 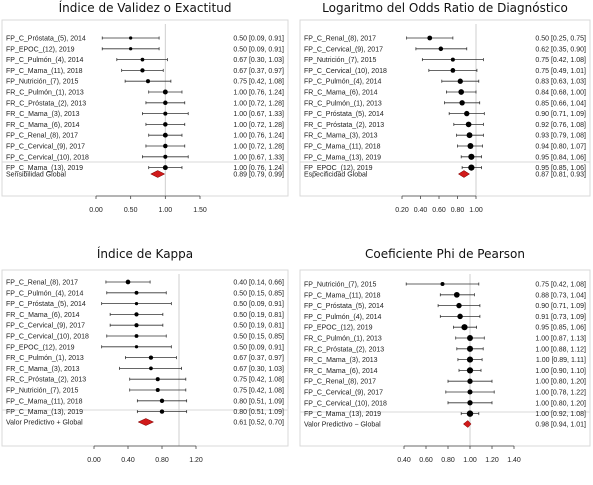 I want to click on estimate-text: 0.94 [0.80, 1.07], so click(x=560, y=147).